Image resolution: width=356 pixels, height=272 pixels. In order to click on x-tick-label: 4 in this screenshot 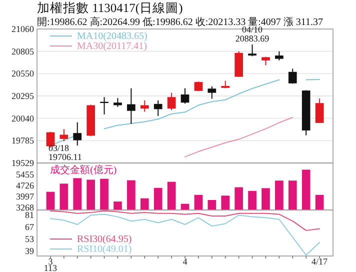, I will do `click(185, 261)`.